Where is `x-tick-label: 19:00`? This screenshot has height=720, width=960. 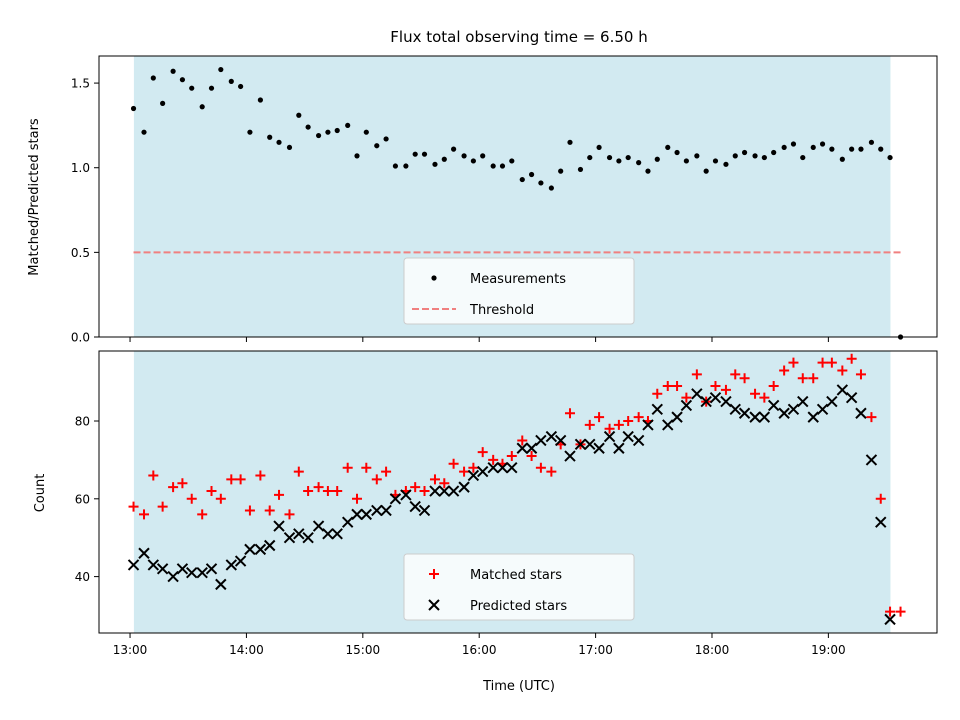
x-tick-label: 19:00 is located at coordinates (828, 650).